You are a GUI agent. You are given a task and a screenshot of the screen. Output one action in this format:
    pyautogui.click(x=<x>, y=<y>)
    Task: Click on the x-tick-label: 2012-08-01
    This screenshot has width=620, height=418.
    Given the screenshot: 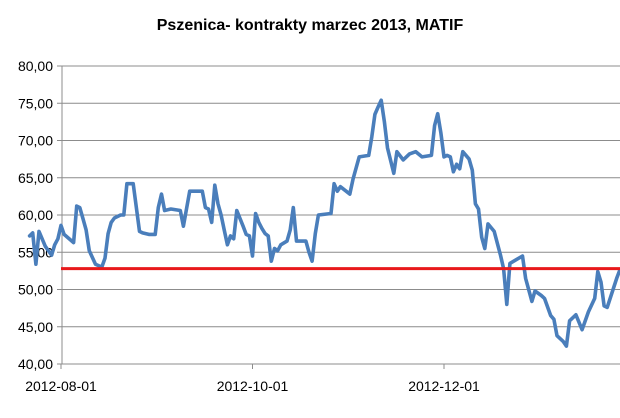 What is the action you would take?
    pyautogui.click(x=61, y=386)
    